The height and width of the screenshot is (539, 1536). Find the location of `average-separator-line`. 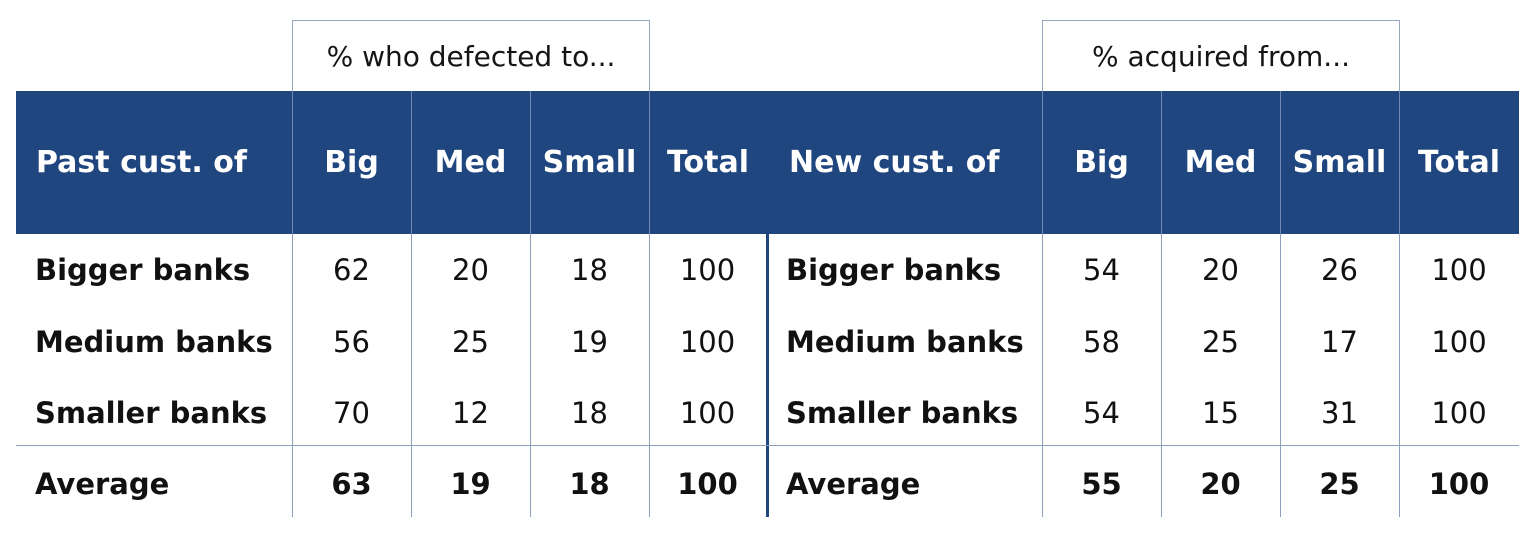

average-separator-line is located at coordinates (767, 445).